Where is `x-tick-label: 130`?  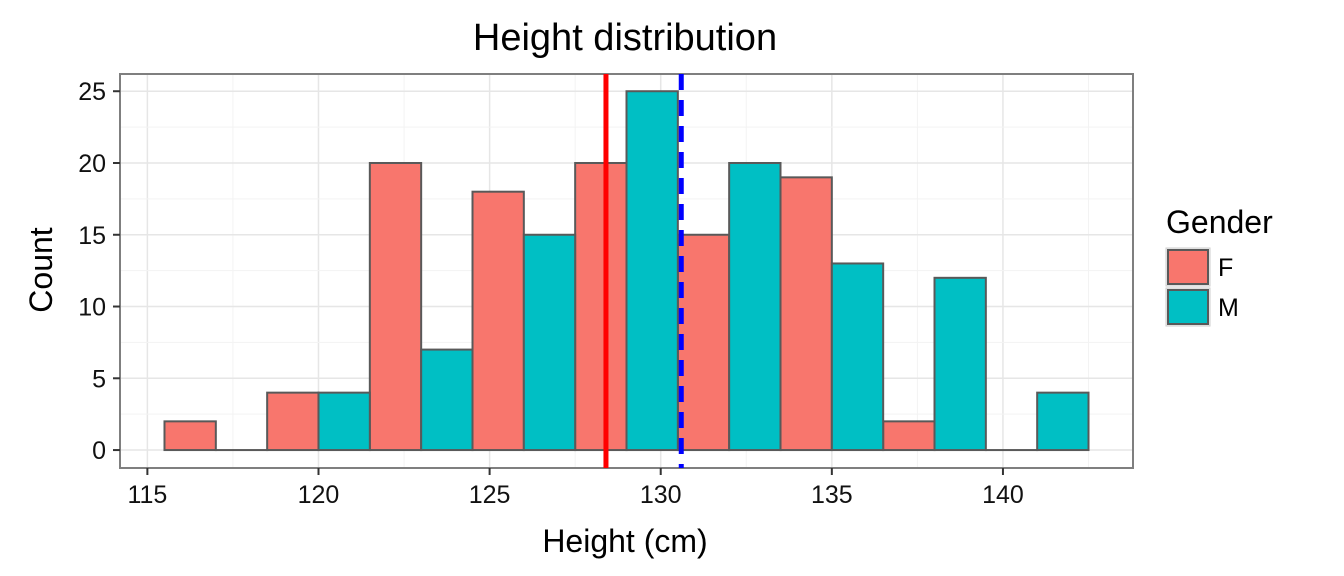 x-tick-label: 130 is located at coordinates (661, 495).